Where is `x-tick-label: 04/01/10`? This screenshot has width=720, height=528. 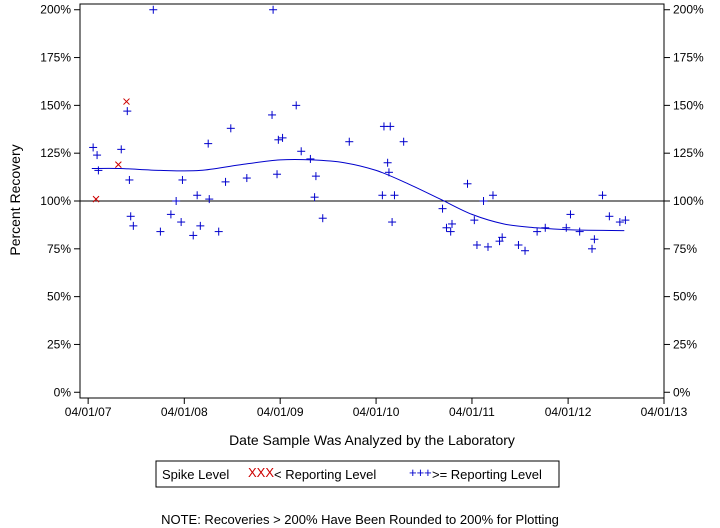 x-tick-label: 04/01/10 is located at coordinates (376, 412).